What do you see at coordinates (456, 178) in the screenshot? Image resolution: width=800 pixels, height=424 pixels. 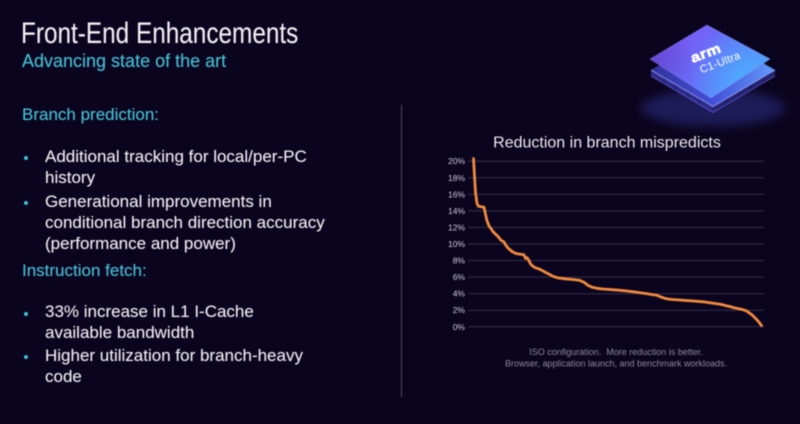 I see `svg-text: 18%` at bounding box center [456, 178].